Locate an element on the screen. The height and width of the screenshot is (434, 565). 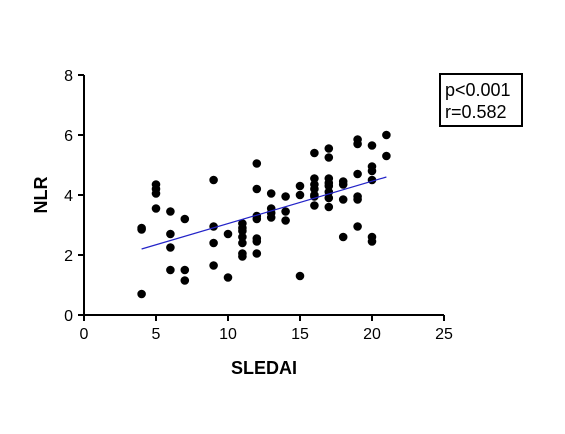
r-value-label: r=0.582 is located at coordinates (476, 112).